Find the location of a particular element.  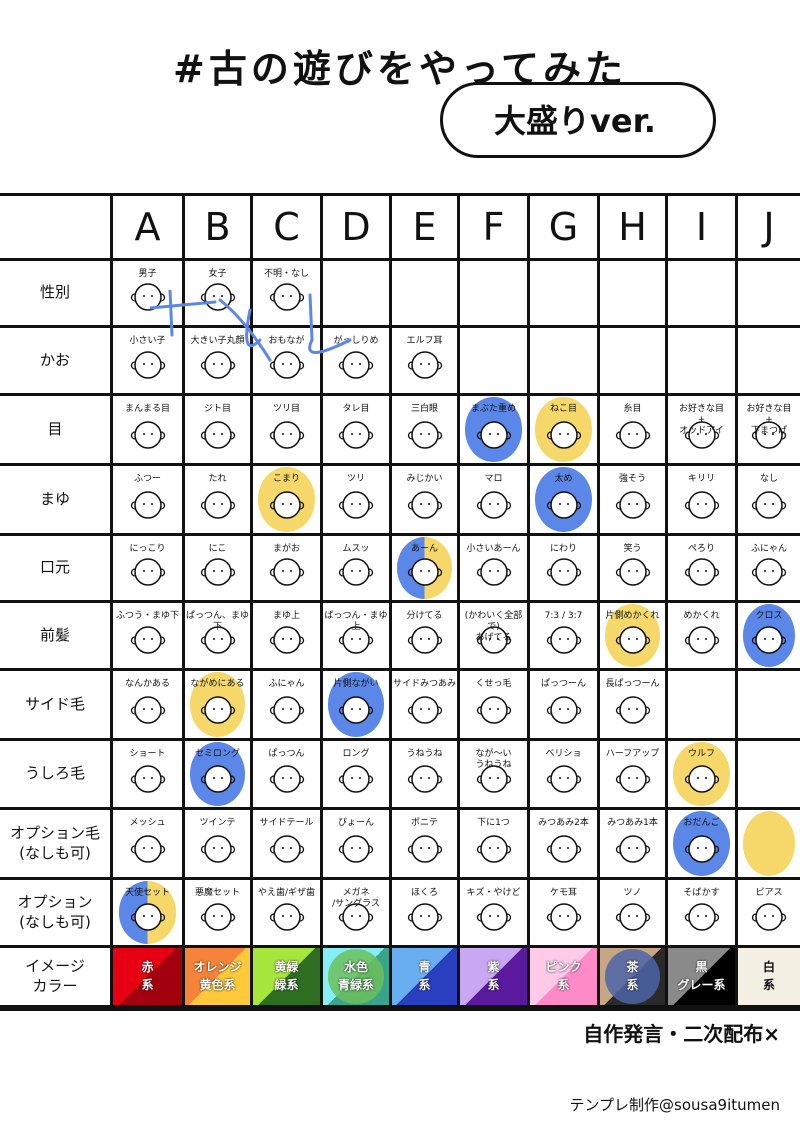

option-cell: にっこり is located at coordinates (149, 569).